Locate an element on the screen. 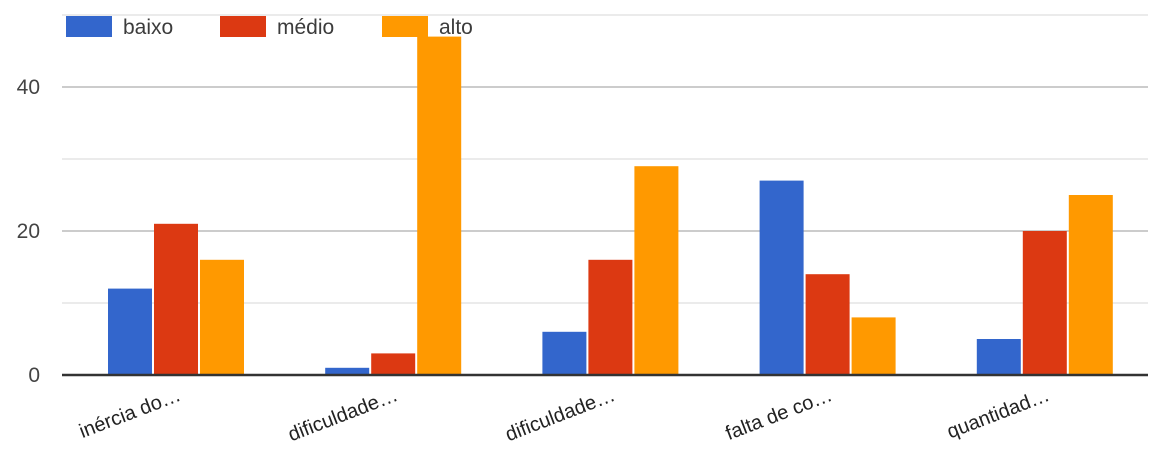  y-tick-label: 0 is located at coordinates (34, 375).